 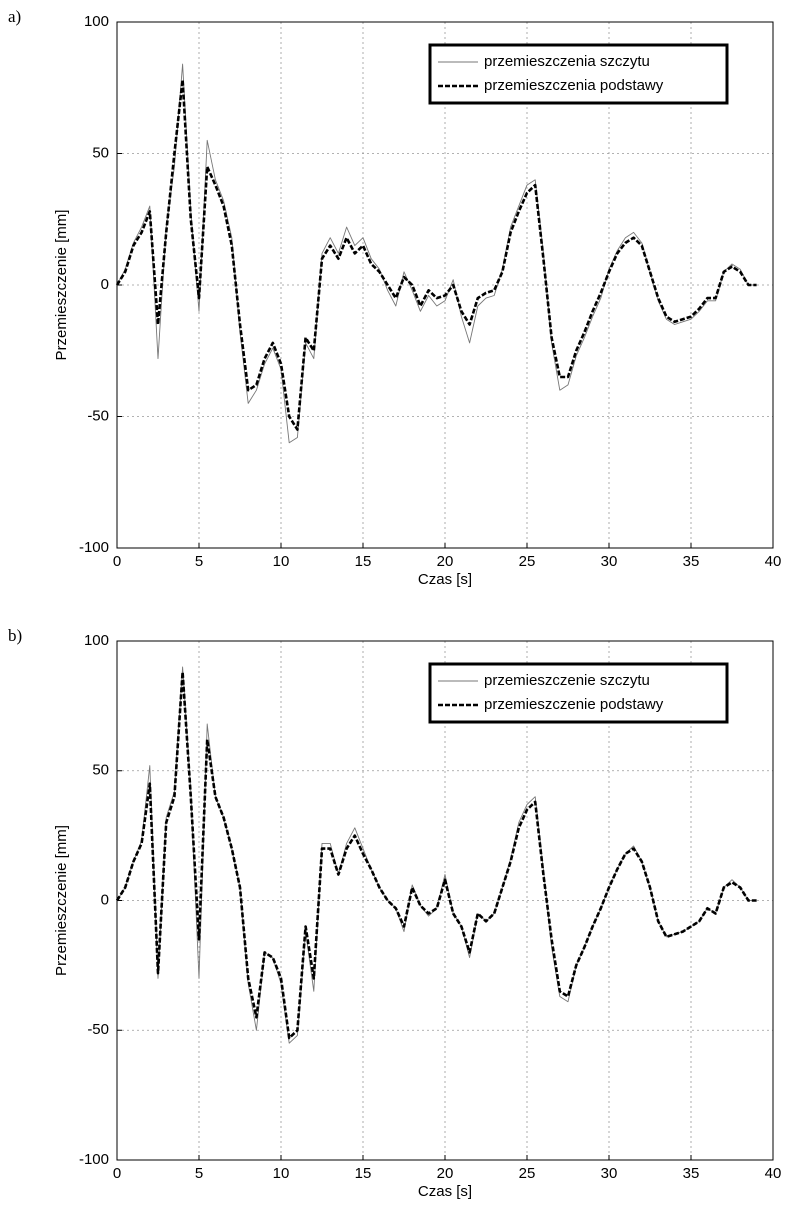 What do you see at coordinates (15, 635) in the screenshot?
I see `panel-label: b)` at bounding box center [15, 635].